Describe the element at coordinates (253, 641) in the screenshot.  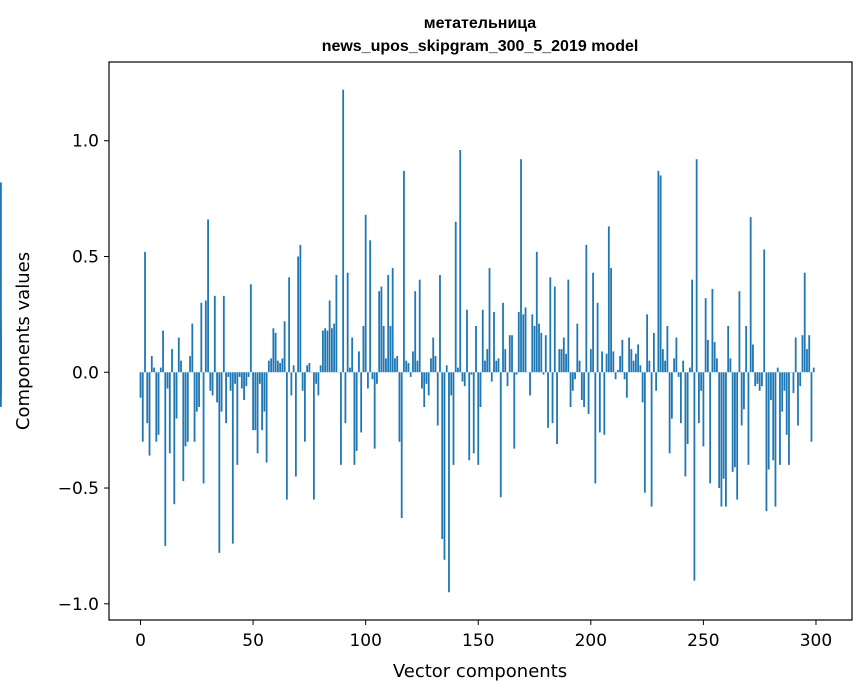
I see `x-tick-label: 50` at that location.